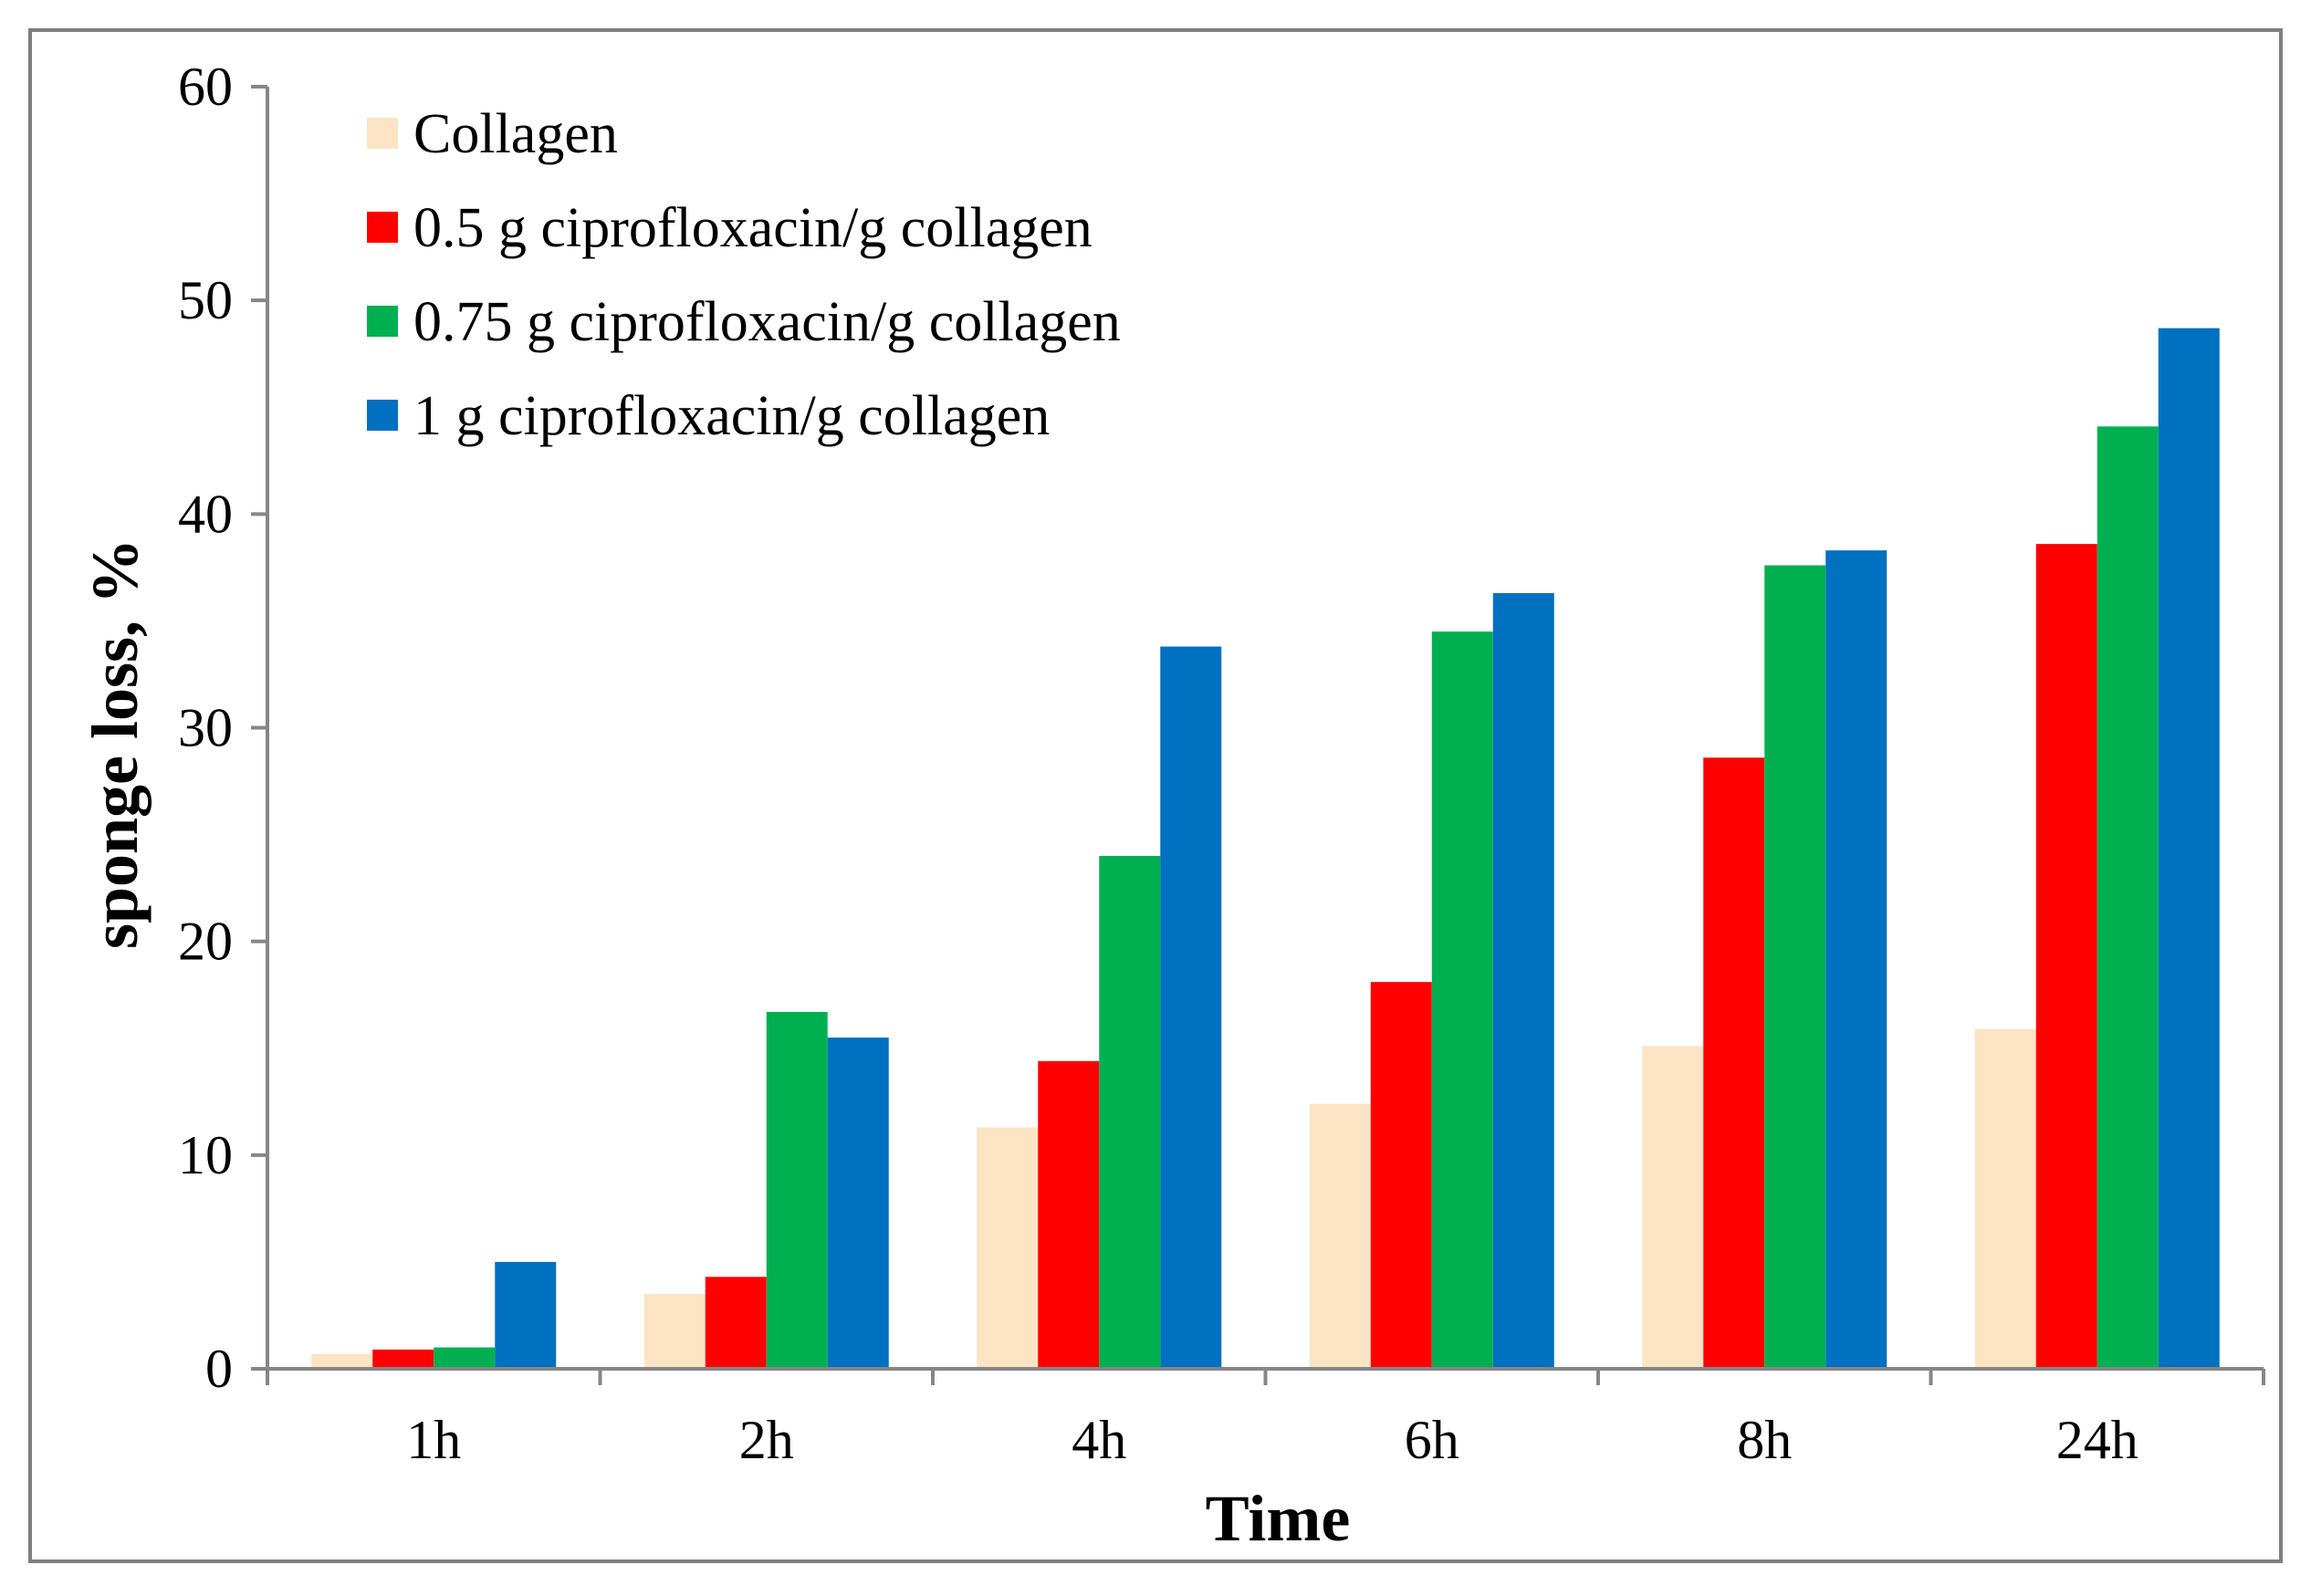  What do you see at coordinates (206, 87) in the screenshot?
I see `y-tick-label: 60` at bounding box center [206, 87].